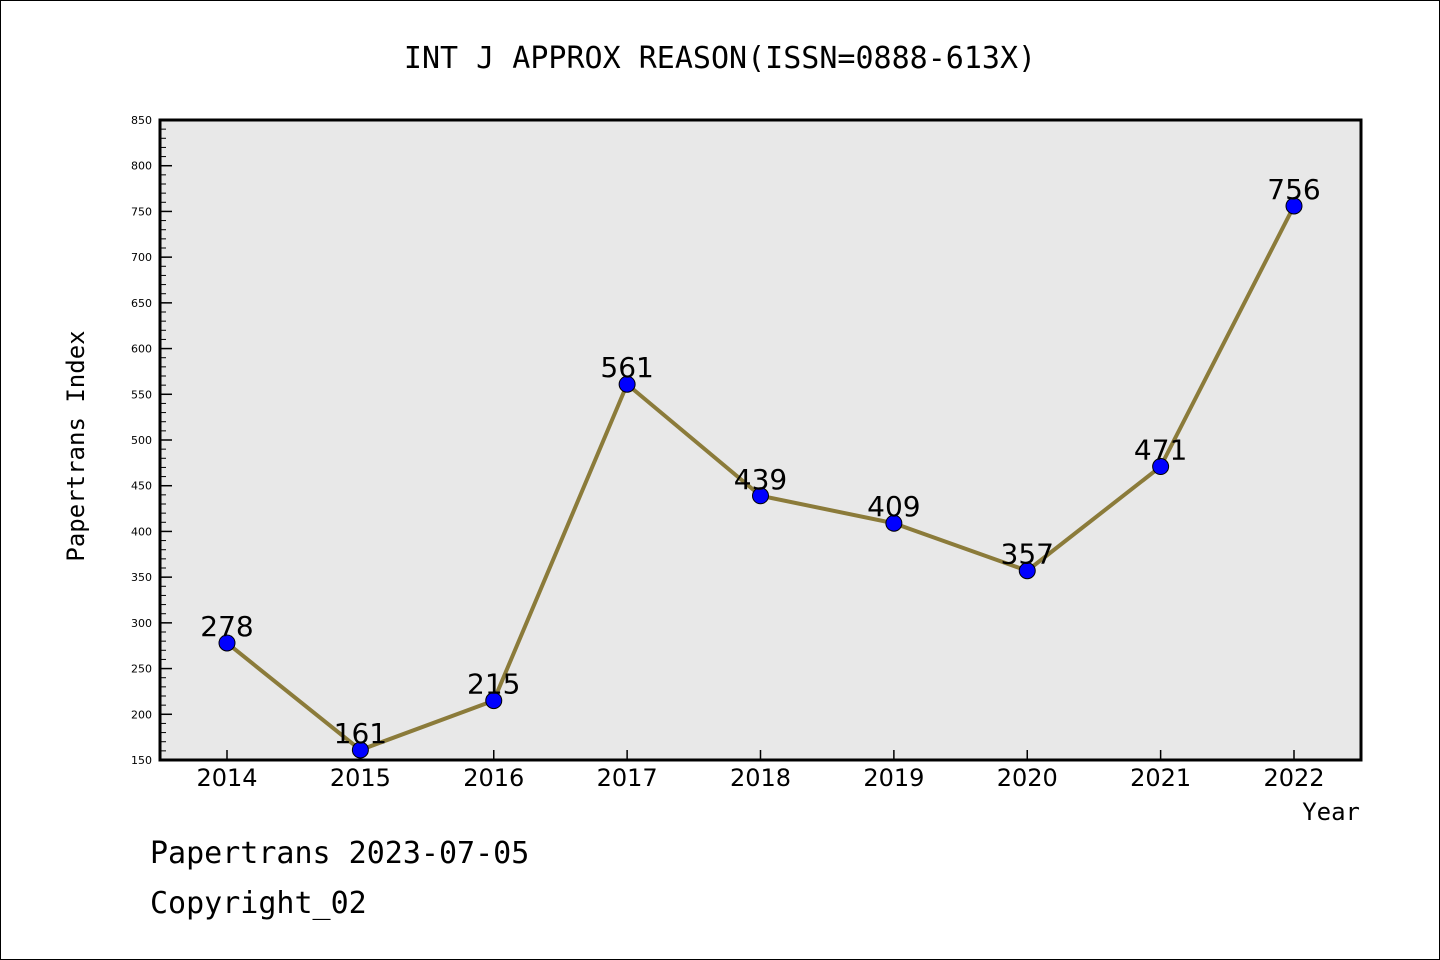 This screenshot has width=1440, height=960. I want to click on footer-copyright: Copyright_02, so click(258, 903).